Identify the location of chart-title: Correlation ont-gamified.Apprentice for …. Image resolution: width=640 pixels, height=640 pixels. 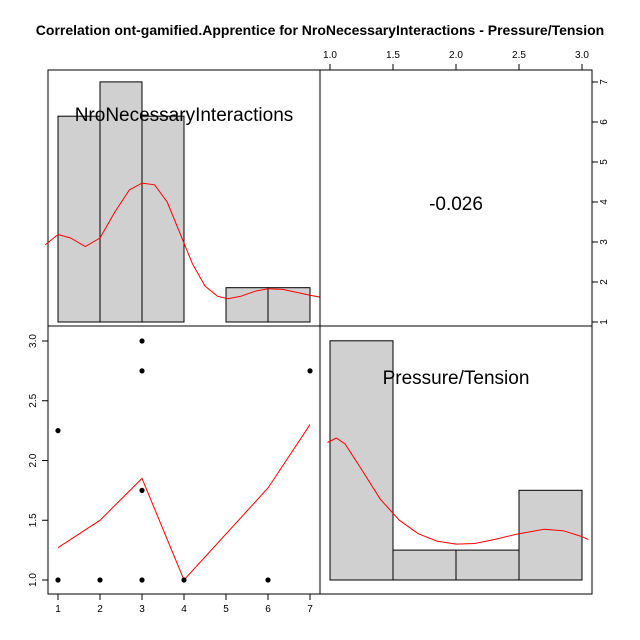
(320, 30).